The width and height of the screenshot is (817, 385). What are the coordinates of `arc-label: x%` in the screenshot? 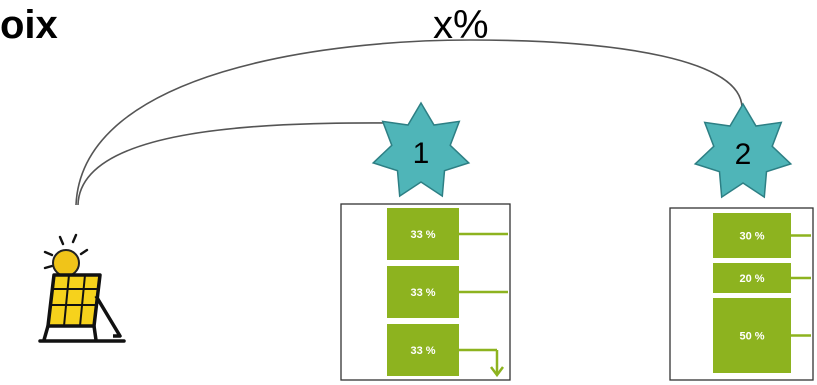 It's located at (461, 25).